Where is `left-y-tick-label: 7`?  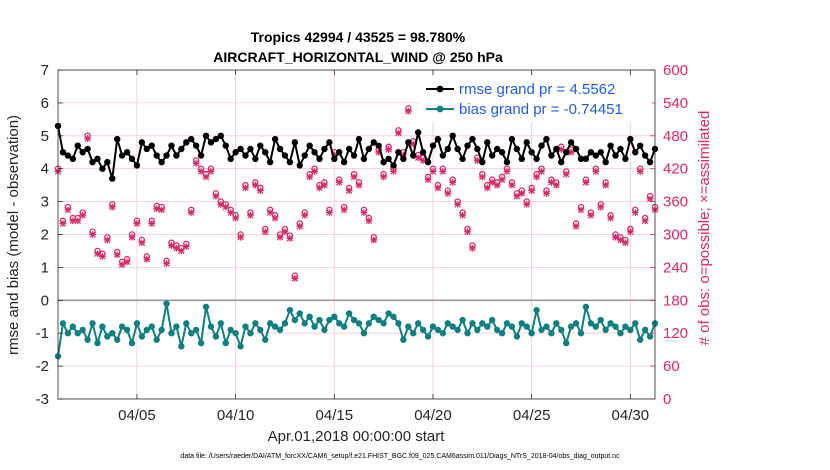
left-y-tick-label: 7 is located at coordinates (45, 70).